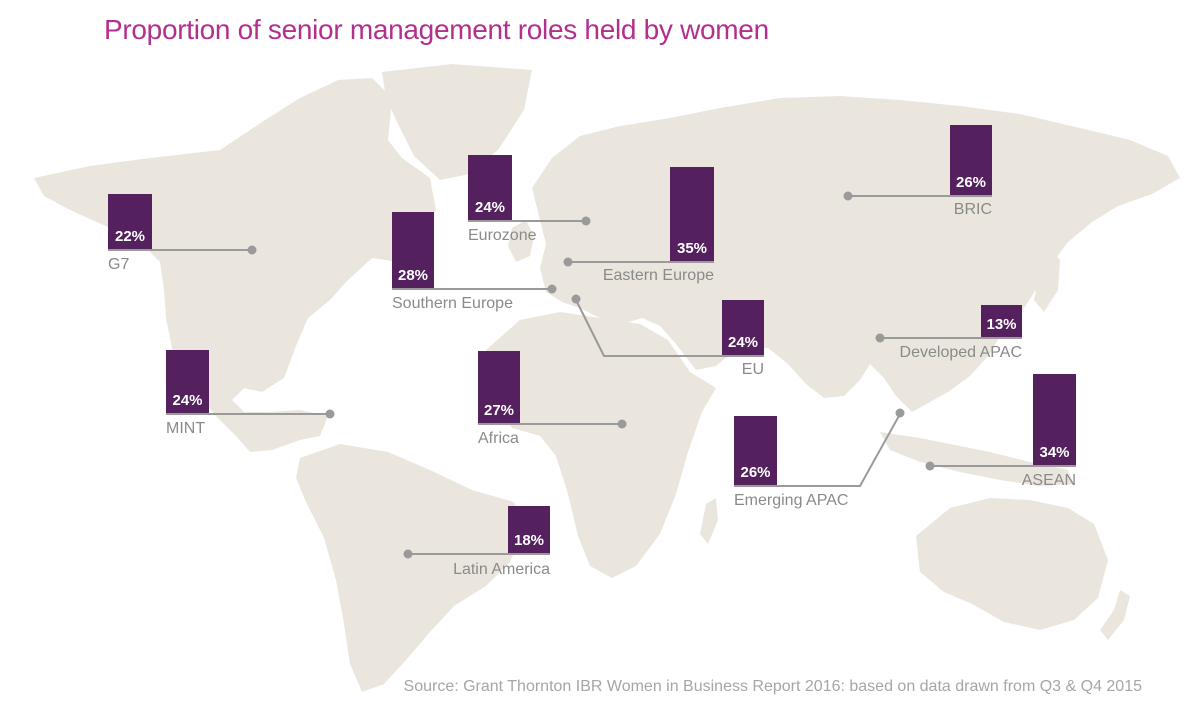 The width and height of the screenshot is (1200, 726). I want to click on bric-value: 26%, so click(971, 182).